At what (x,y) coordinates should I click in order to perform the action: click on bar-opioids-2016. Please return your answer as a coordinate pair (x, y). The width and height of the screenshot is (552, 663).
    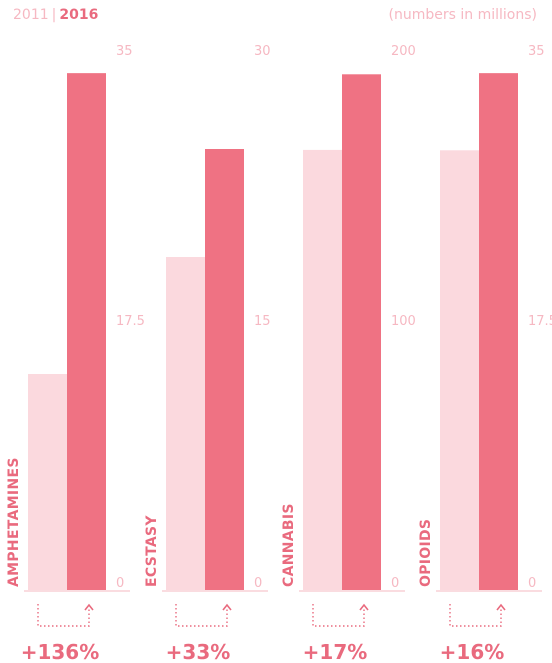
    Looking at the image, I should click on (498, 331).